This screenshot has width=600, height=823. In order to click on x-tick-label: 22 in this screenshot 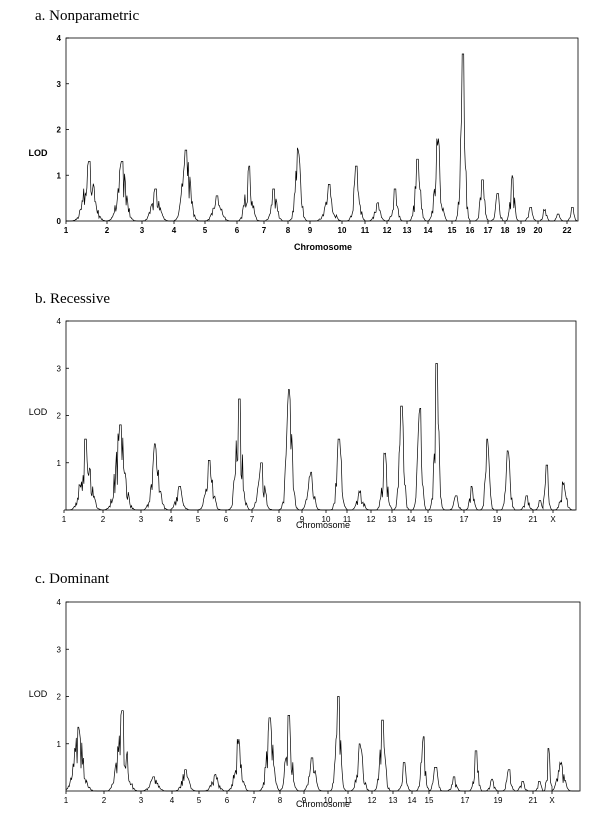, I will do `click(567, 230)`.